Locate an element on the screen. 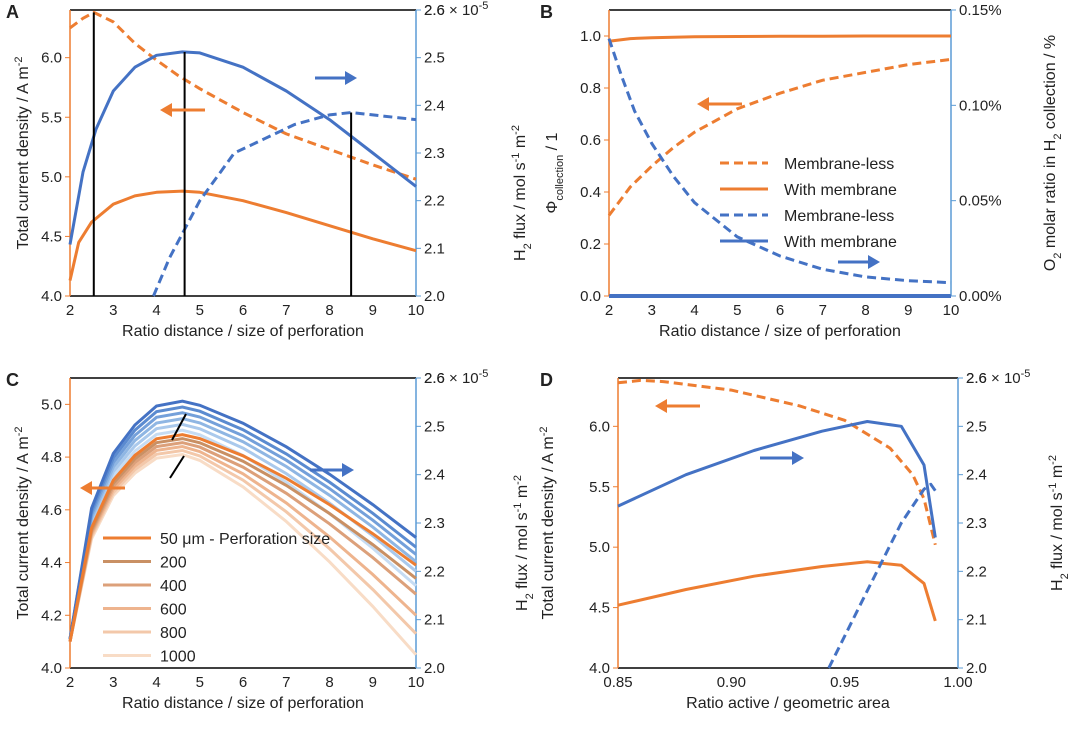  y-axis-left-label: H2 flux / mol s-1 m-2 is located at coordinates (522, 193).